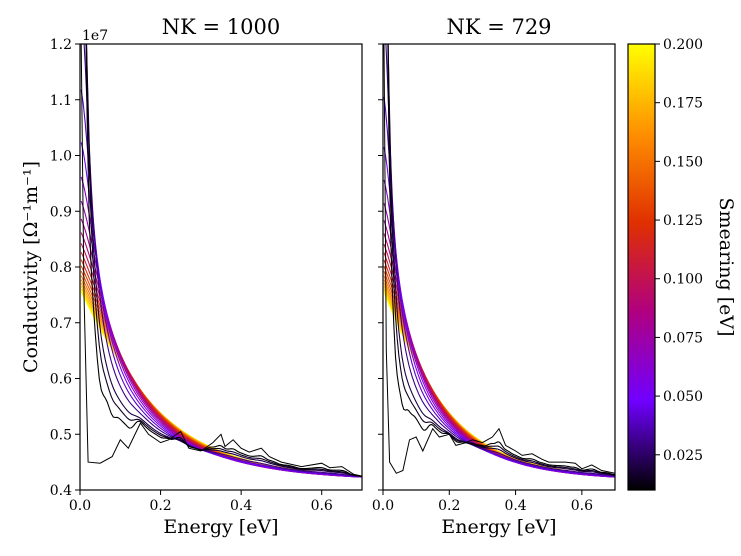 The image size is (741, 556). What do you see at coordinates (683, 338) in the screenshot?
I see `colorbar-tick-label: 0.075` at bounding box center [683, 338].